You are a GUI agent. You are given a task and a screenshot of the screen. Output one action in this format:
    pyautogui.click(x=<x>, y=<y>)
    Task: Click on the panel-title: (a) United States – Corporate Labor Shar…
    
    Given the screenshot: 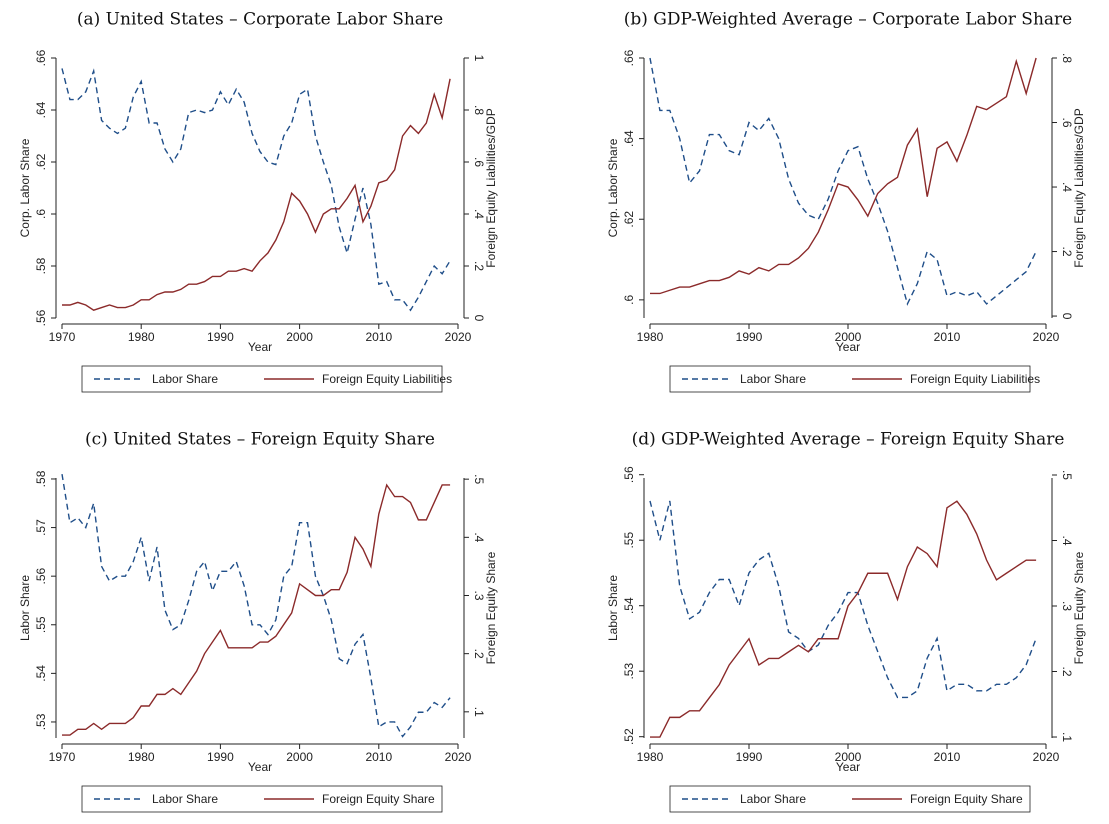 What is the action you would take?
    pyautogui.click(x=260, y=20)
    